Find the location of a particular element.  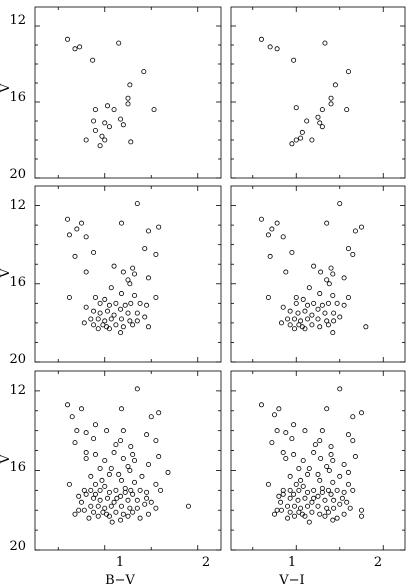

panel-r2-vi is located at coordinates (318, 274).